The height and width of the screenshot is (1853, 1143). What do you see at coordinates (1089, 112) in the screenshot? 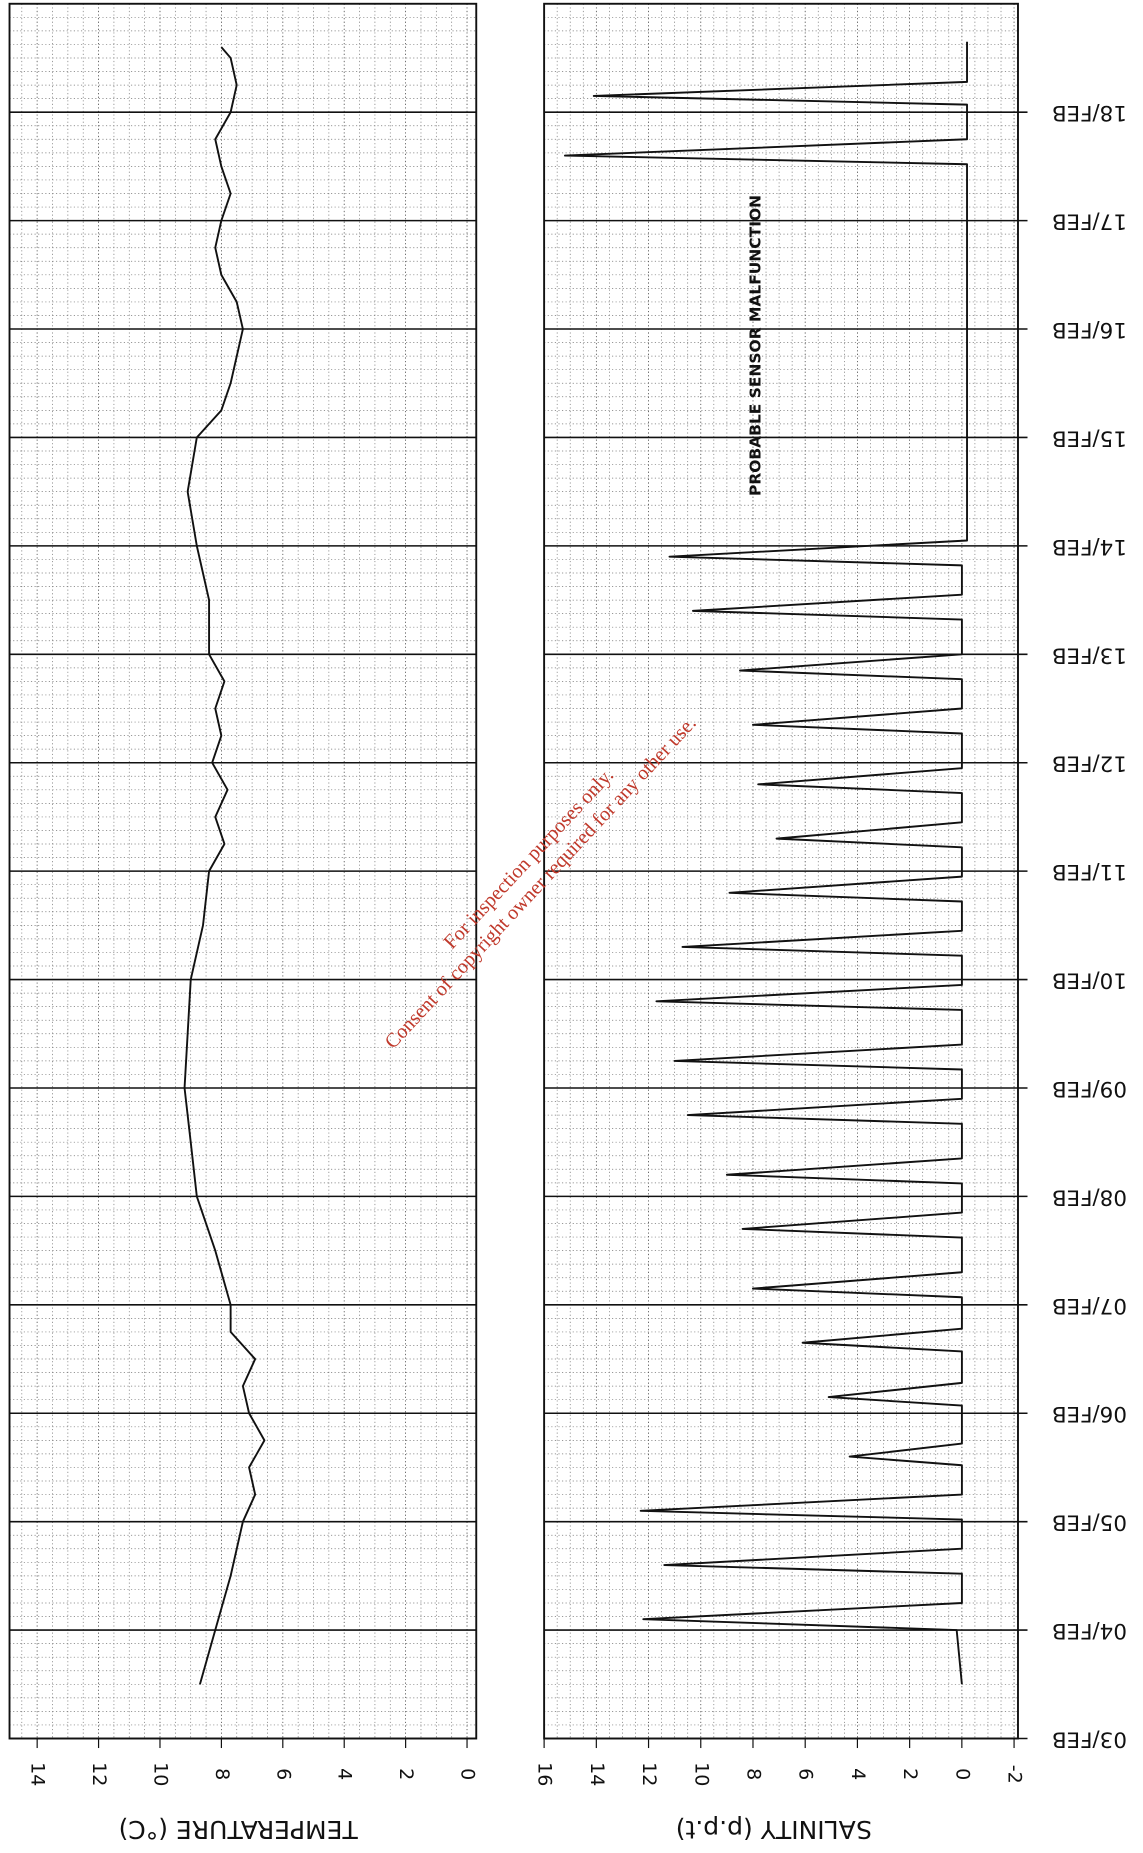
I see `x-tick-label: 18/FEB` at bounding box center [1089, 112].